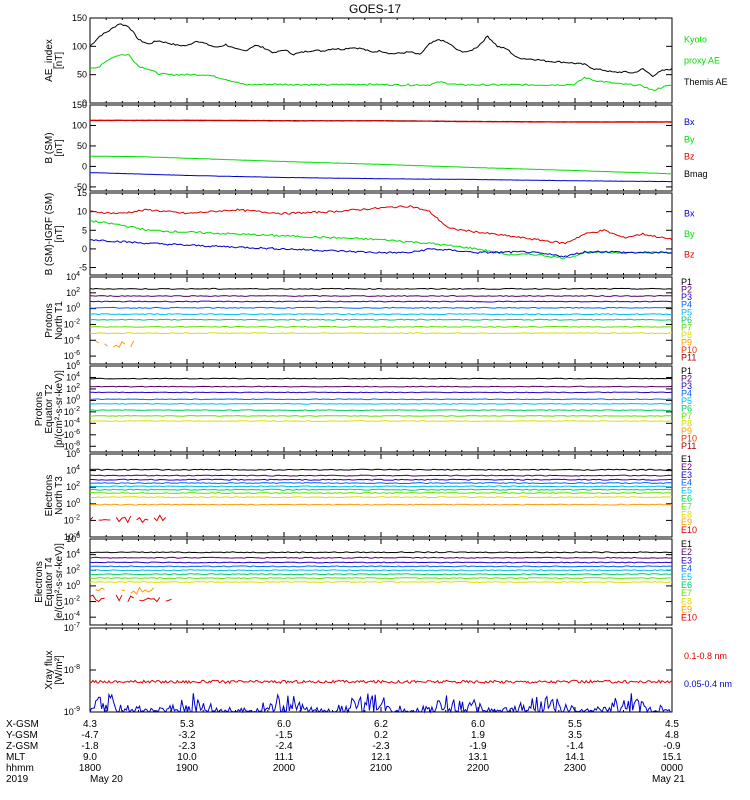 This screenshot has height=800, width=750. Describe the element at coordinates (15, 757) in the screenshot. I see `ephemeris-row-label: MLT` at that location.